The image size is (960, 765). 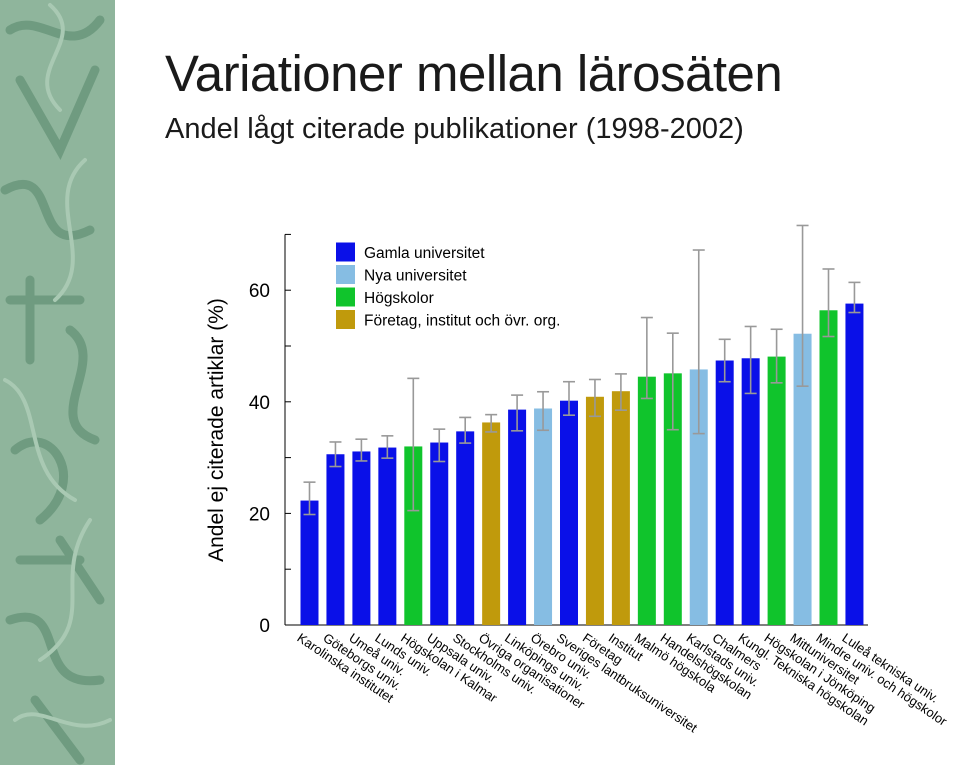 I want to click on y-tick-label: 60, so click(x=259, y=291).